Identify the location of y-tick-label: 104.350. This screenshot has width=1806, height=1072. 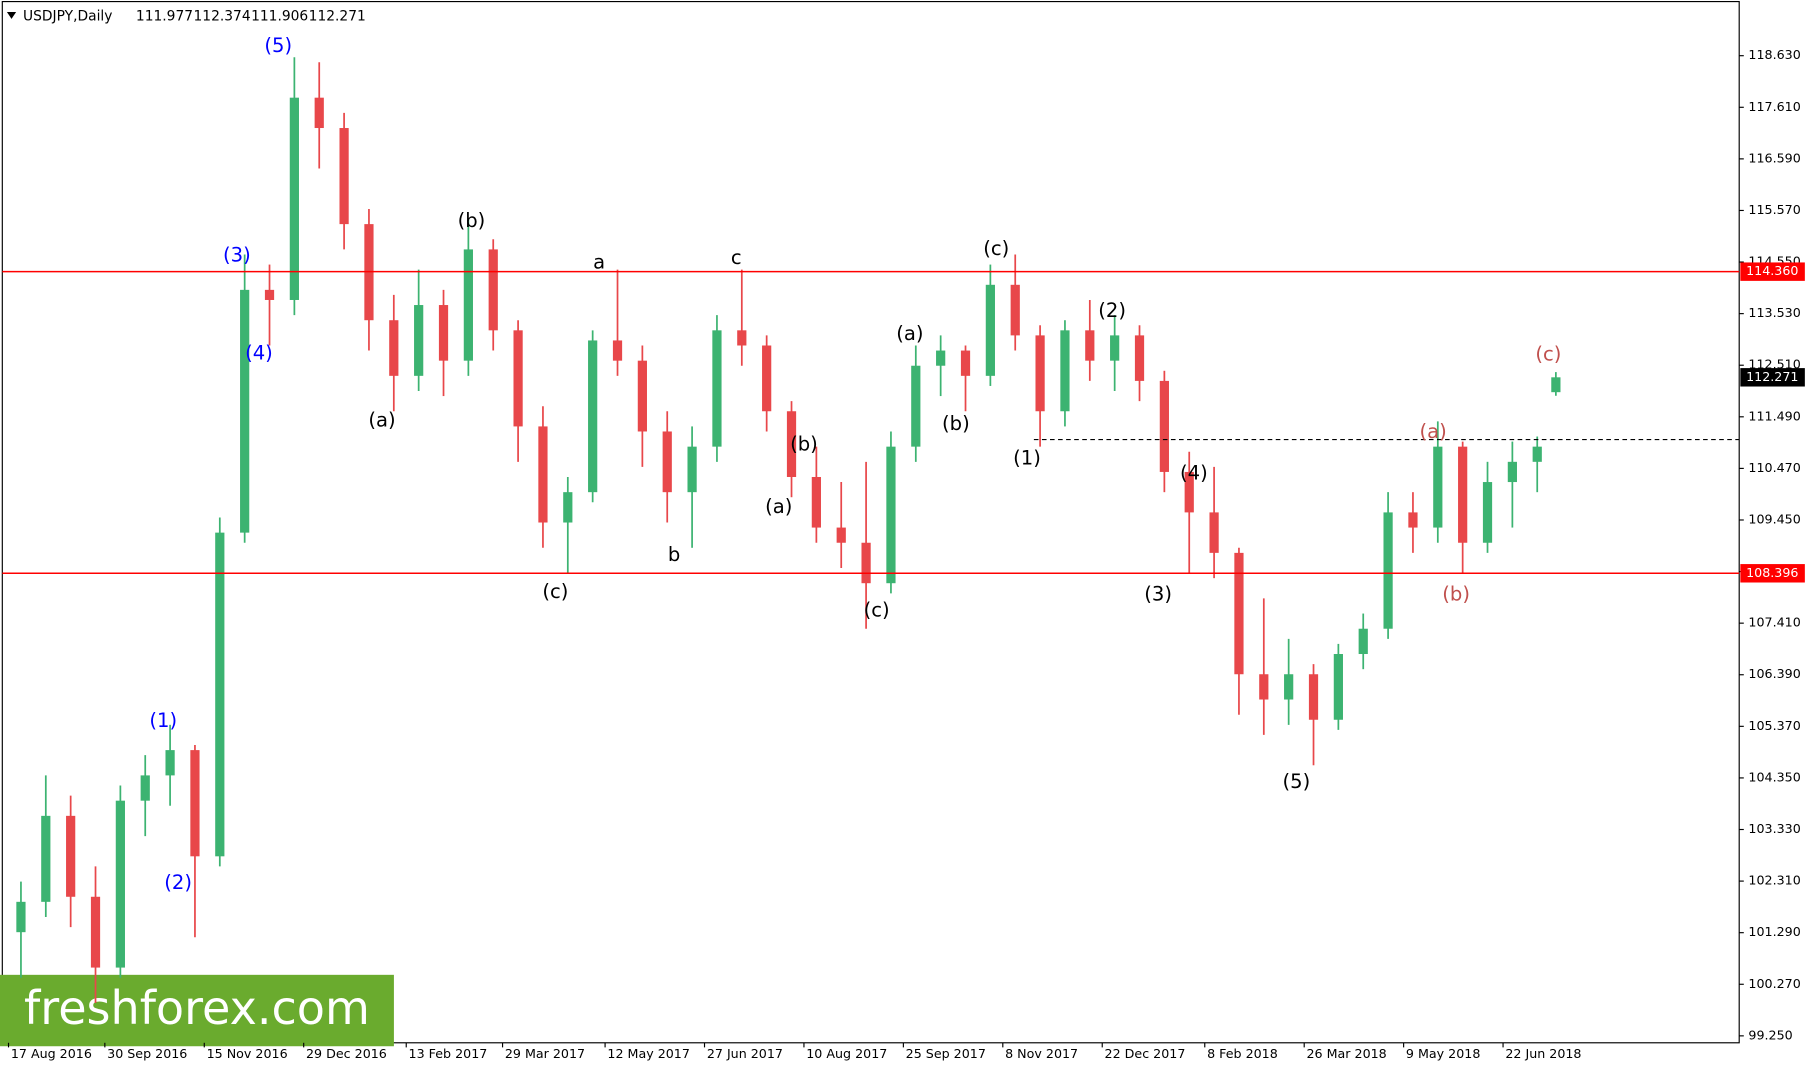
(1774, 776).